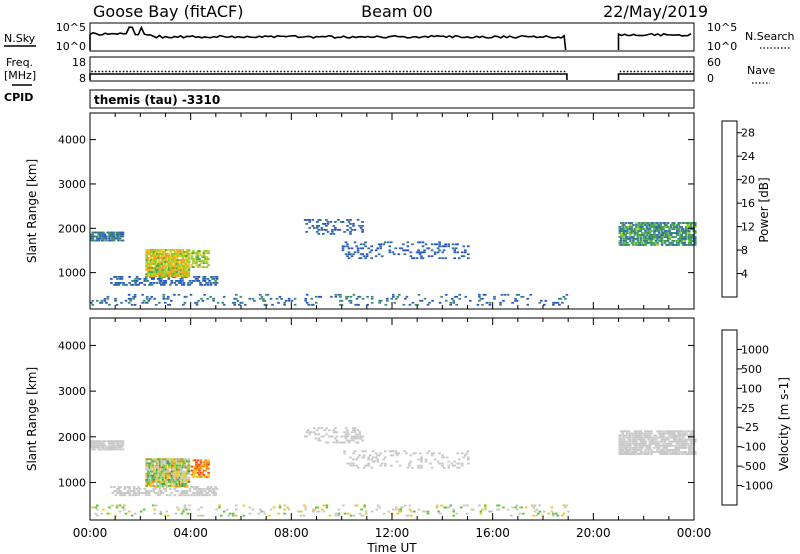  I want to click on freq-tick-top: 18, so click(79, 62).